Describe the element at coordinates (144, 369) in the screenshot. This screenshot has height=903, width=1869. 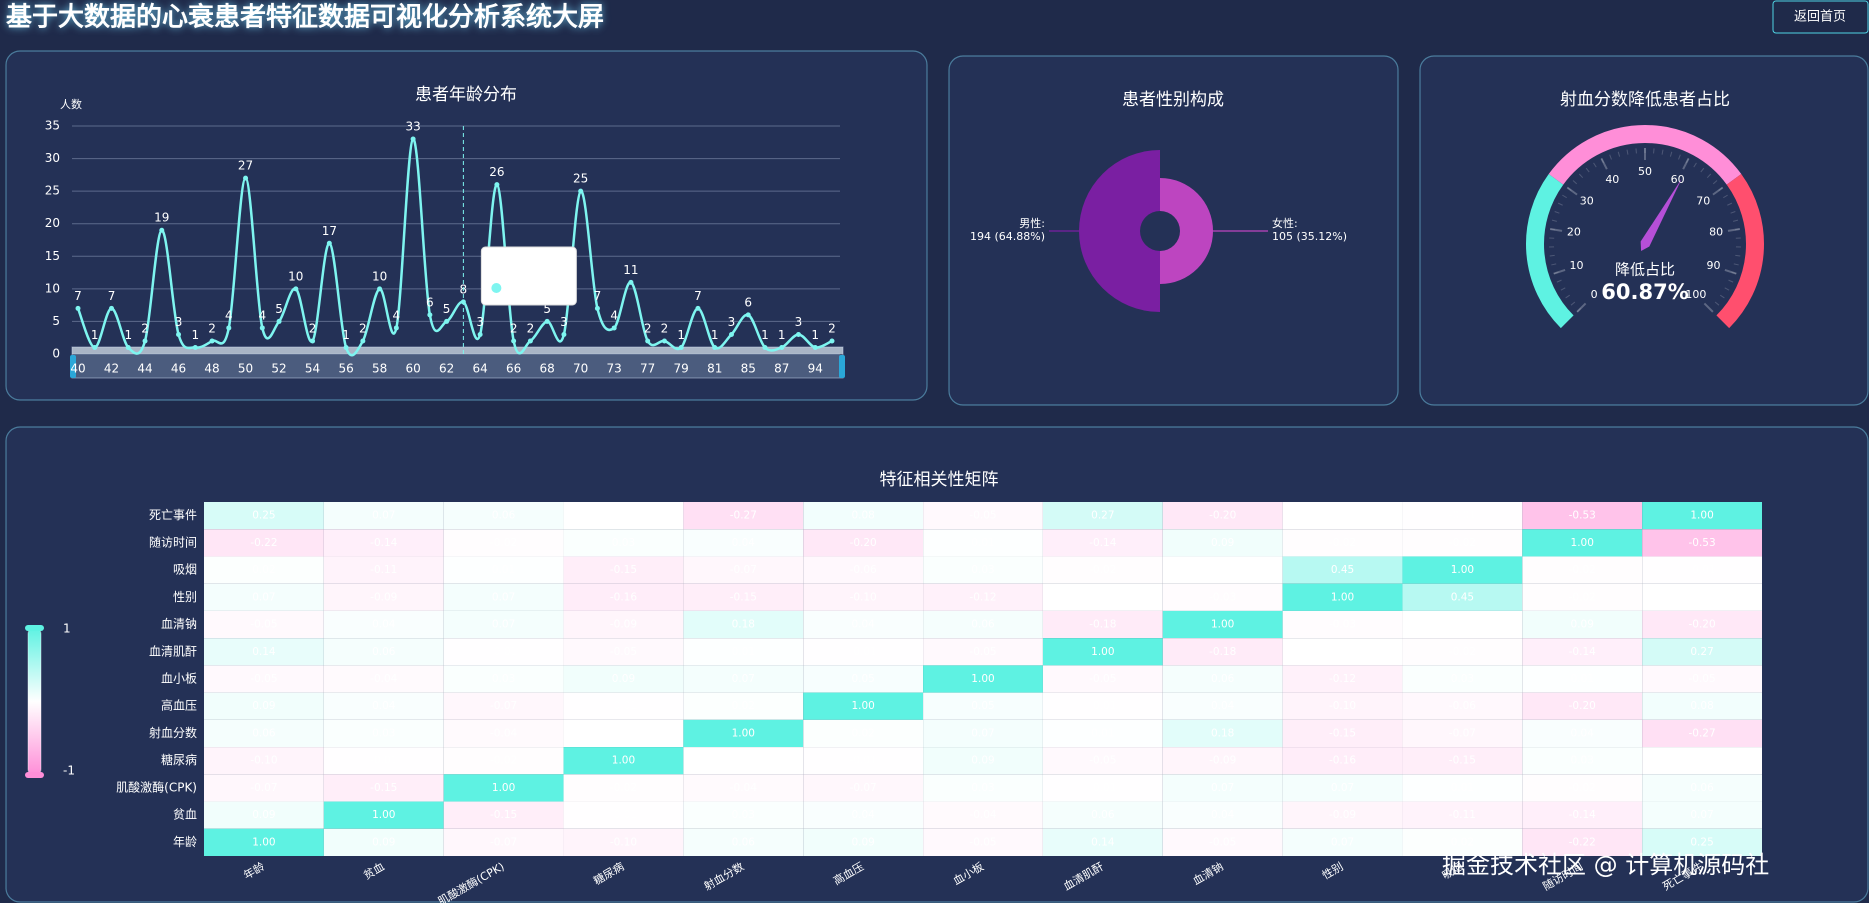
I see `x-tick-label: 44` at that location.